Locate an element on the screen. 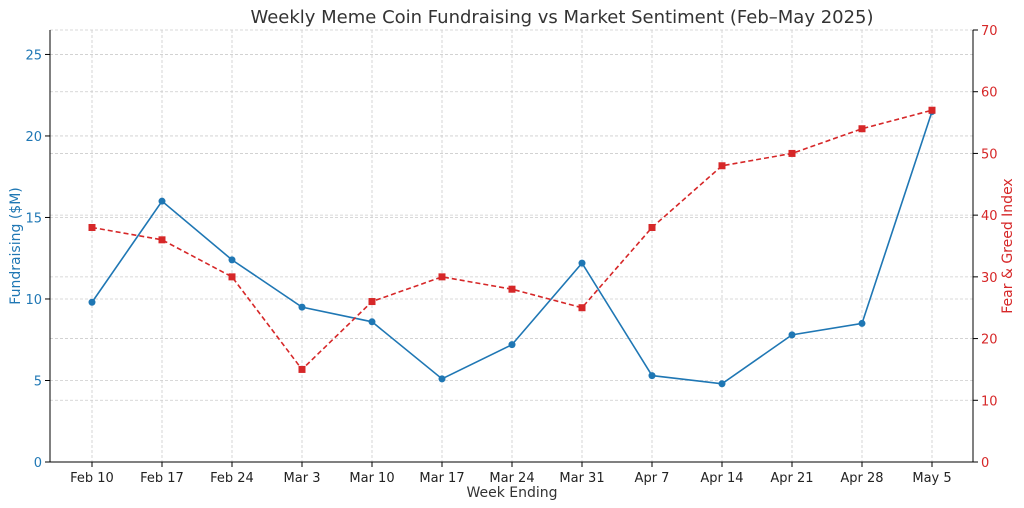 The height and width of the screenshot is (508, 1024). right-axis-ticks: 0 10 20 30 40 50 60 70 is located at coordinates (985, 247).